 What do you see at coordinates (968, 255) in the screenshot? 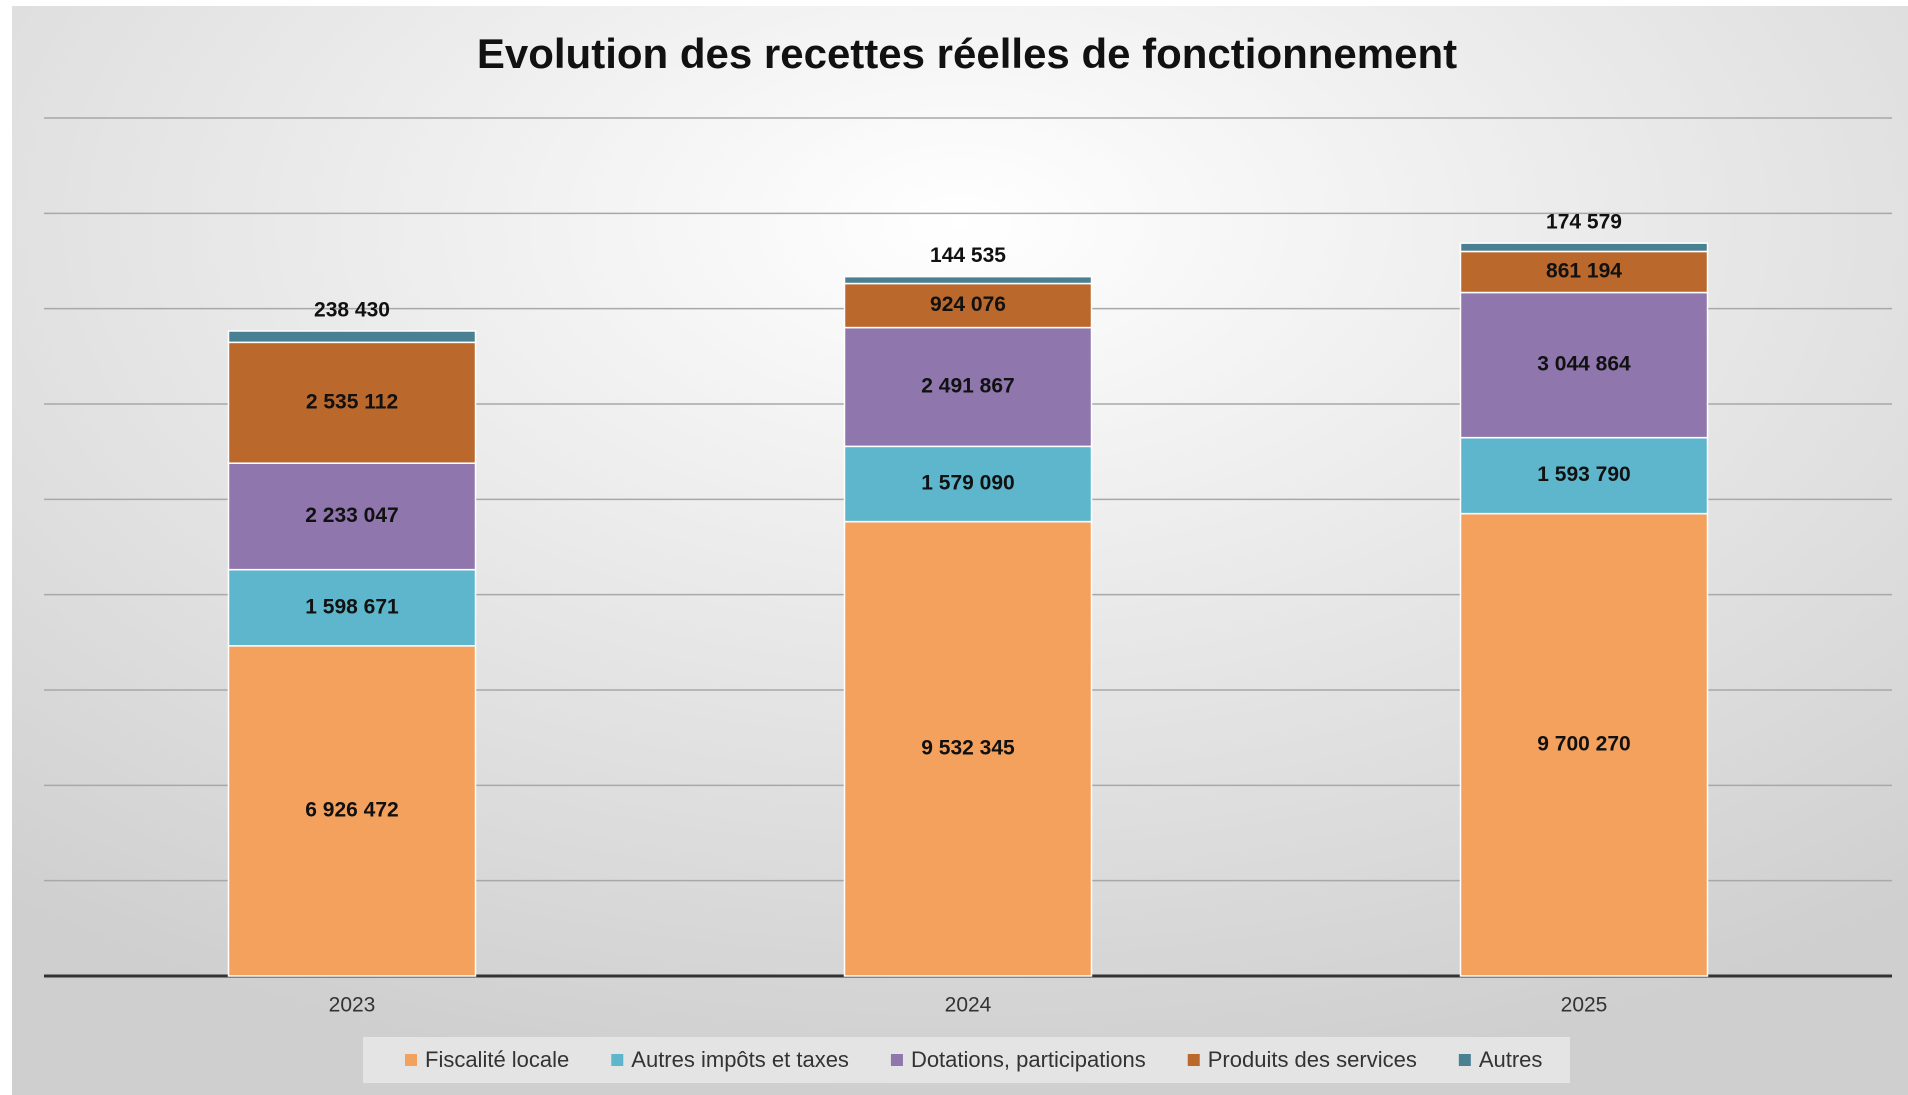
I see `data-label: 144 535` at bounding box center [968, 255].